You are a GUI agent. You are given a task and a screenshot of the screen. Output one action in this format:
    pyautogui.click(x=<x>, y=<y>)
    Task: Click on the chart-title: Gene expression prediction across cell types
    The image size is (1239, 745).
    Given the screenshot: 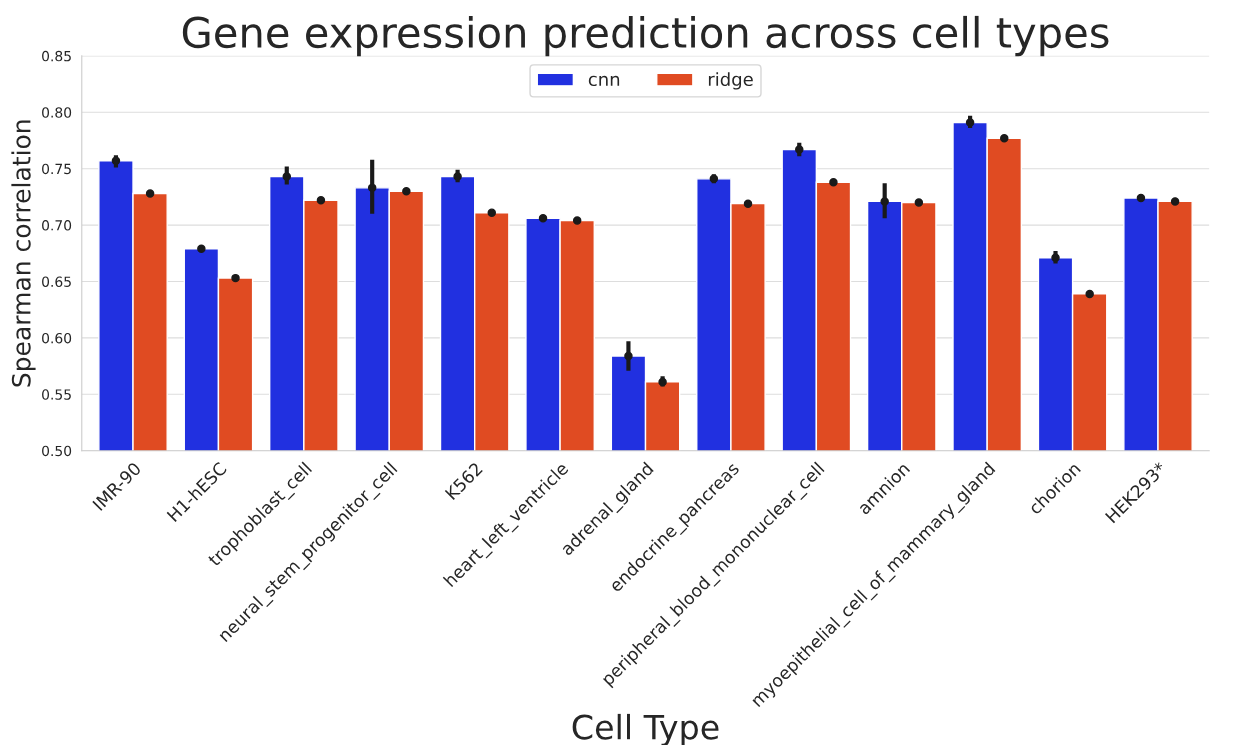 What is the action you would take?
    pyautogui.click(x=645, y=36)
    